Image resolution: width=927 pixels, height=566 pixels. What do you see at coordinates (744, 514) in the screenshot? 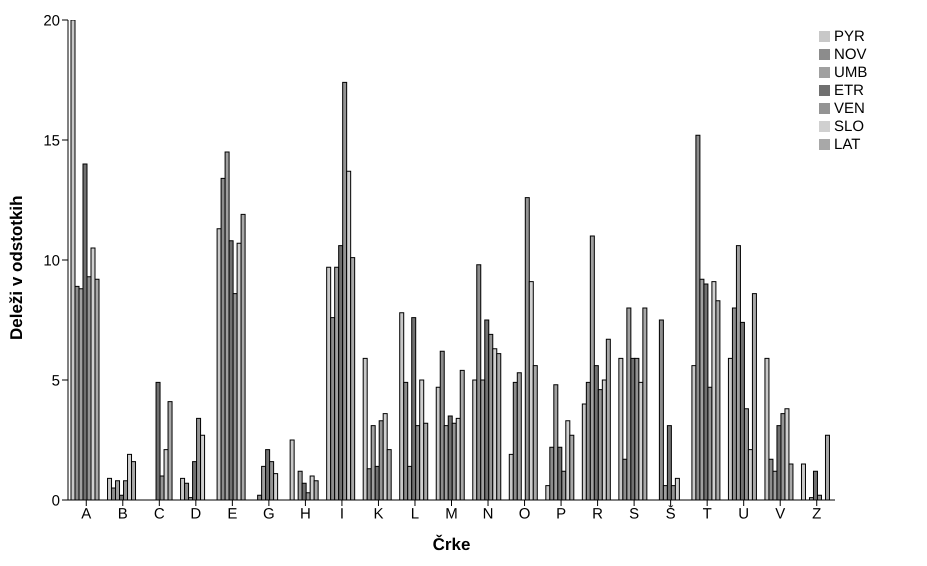
I see `x-tick-label: U` at bounding box center [744, 514].